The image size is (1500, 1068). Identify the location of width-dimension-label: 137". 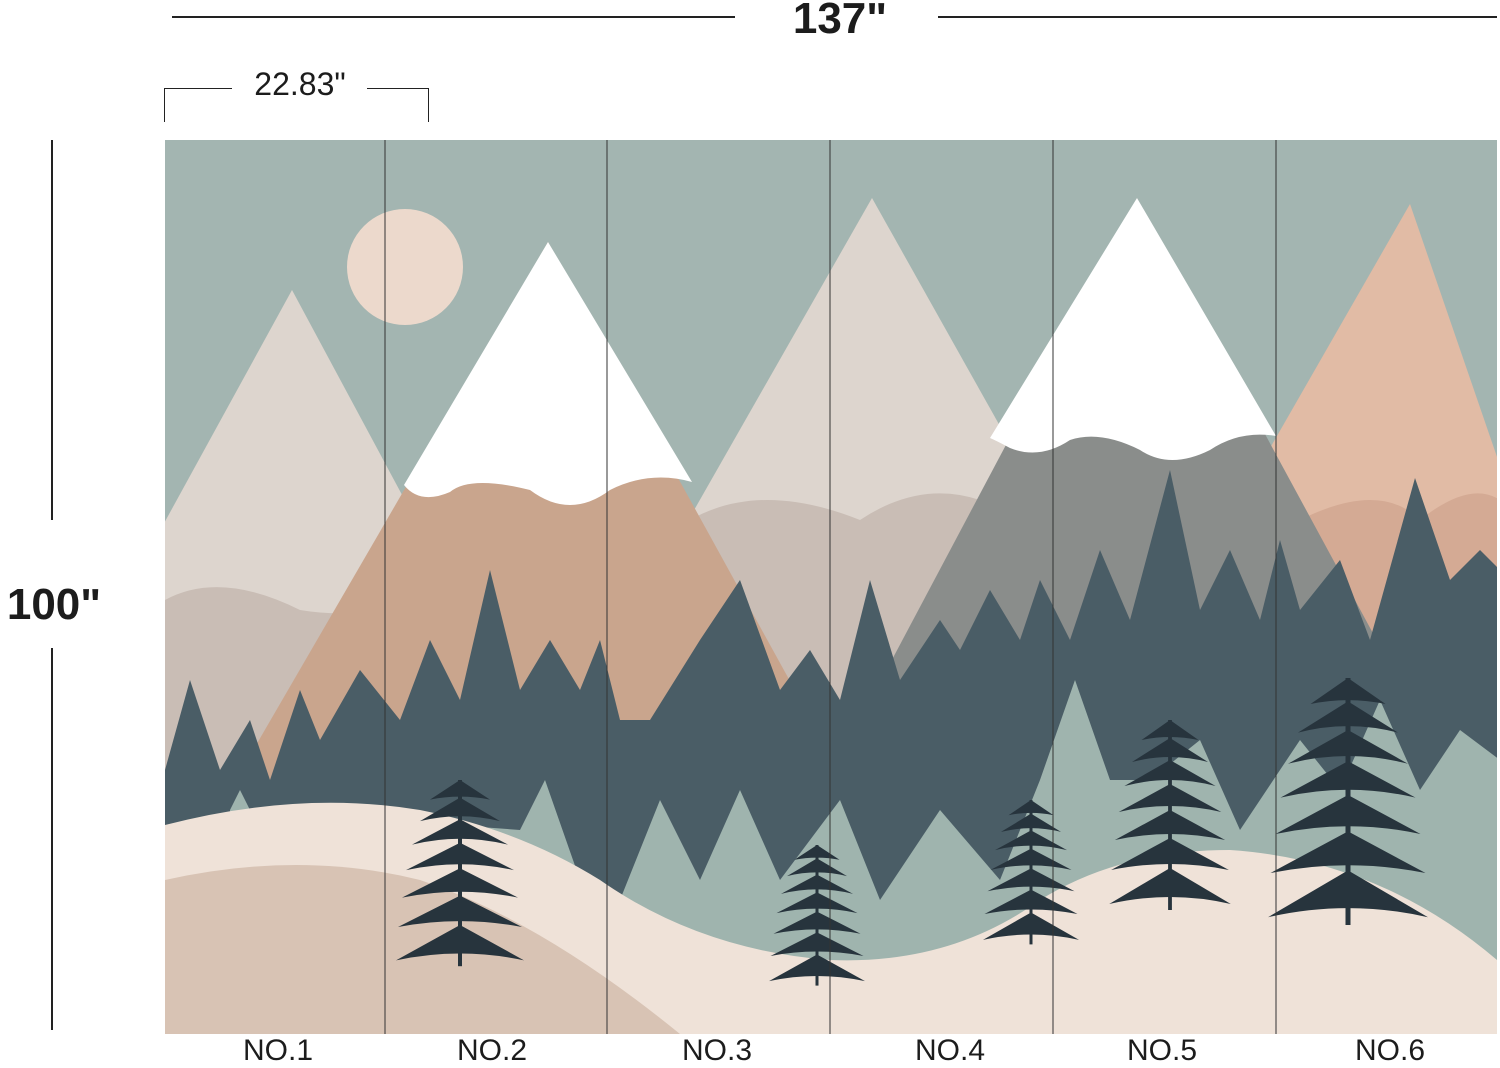
(840, 21).